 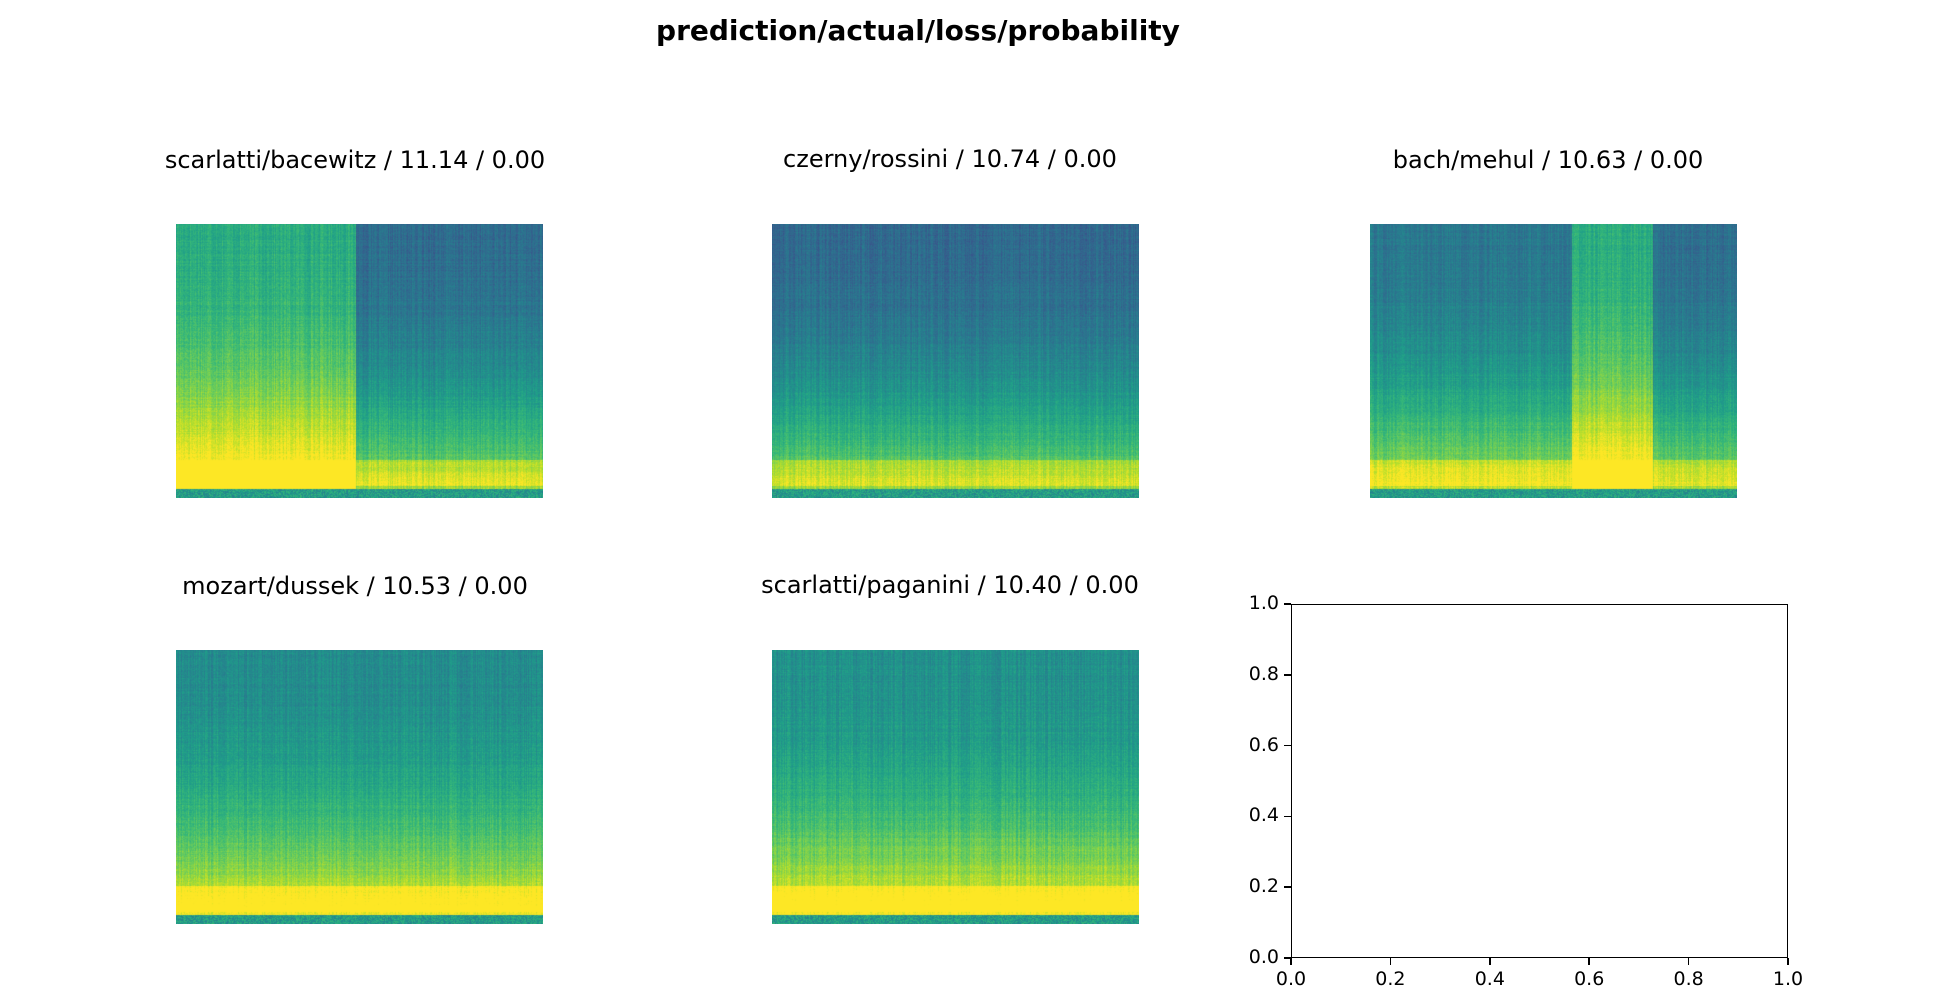 What do you see at coordinates (1263, 603) in the screenshot?
I see `y-tick-label: 1.0` at bounding box center [1263, 603].